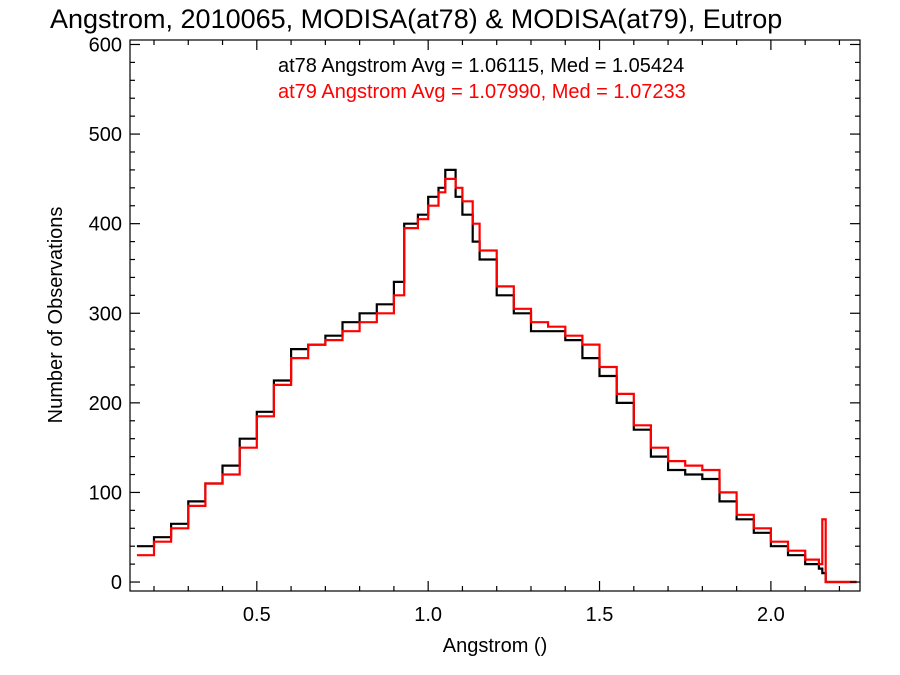 The image size is (900, 675). I want to click on x-axis-label: Angstrom (), so click(495, 646).